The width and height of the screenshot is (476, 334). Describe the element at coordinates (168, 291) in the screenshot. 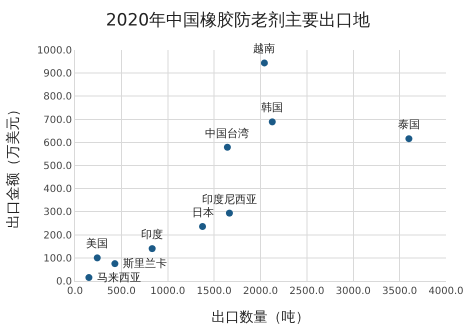

I see `x-tick-label: 1000.0` at that location.